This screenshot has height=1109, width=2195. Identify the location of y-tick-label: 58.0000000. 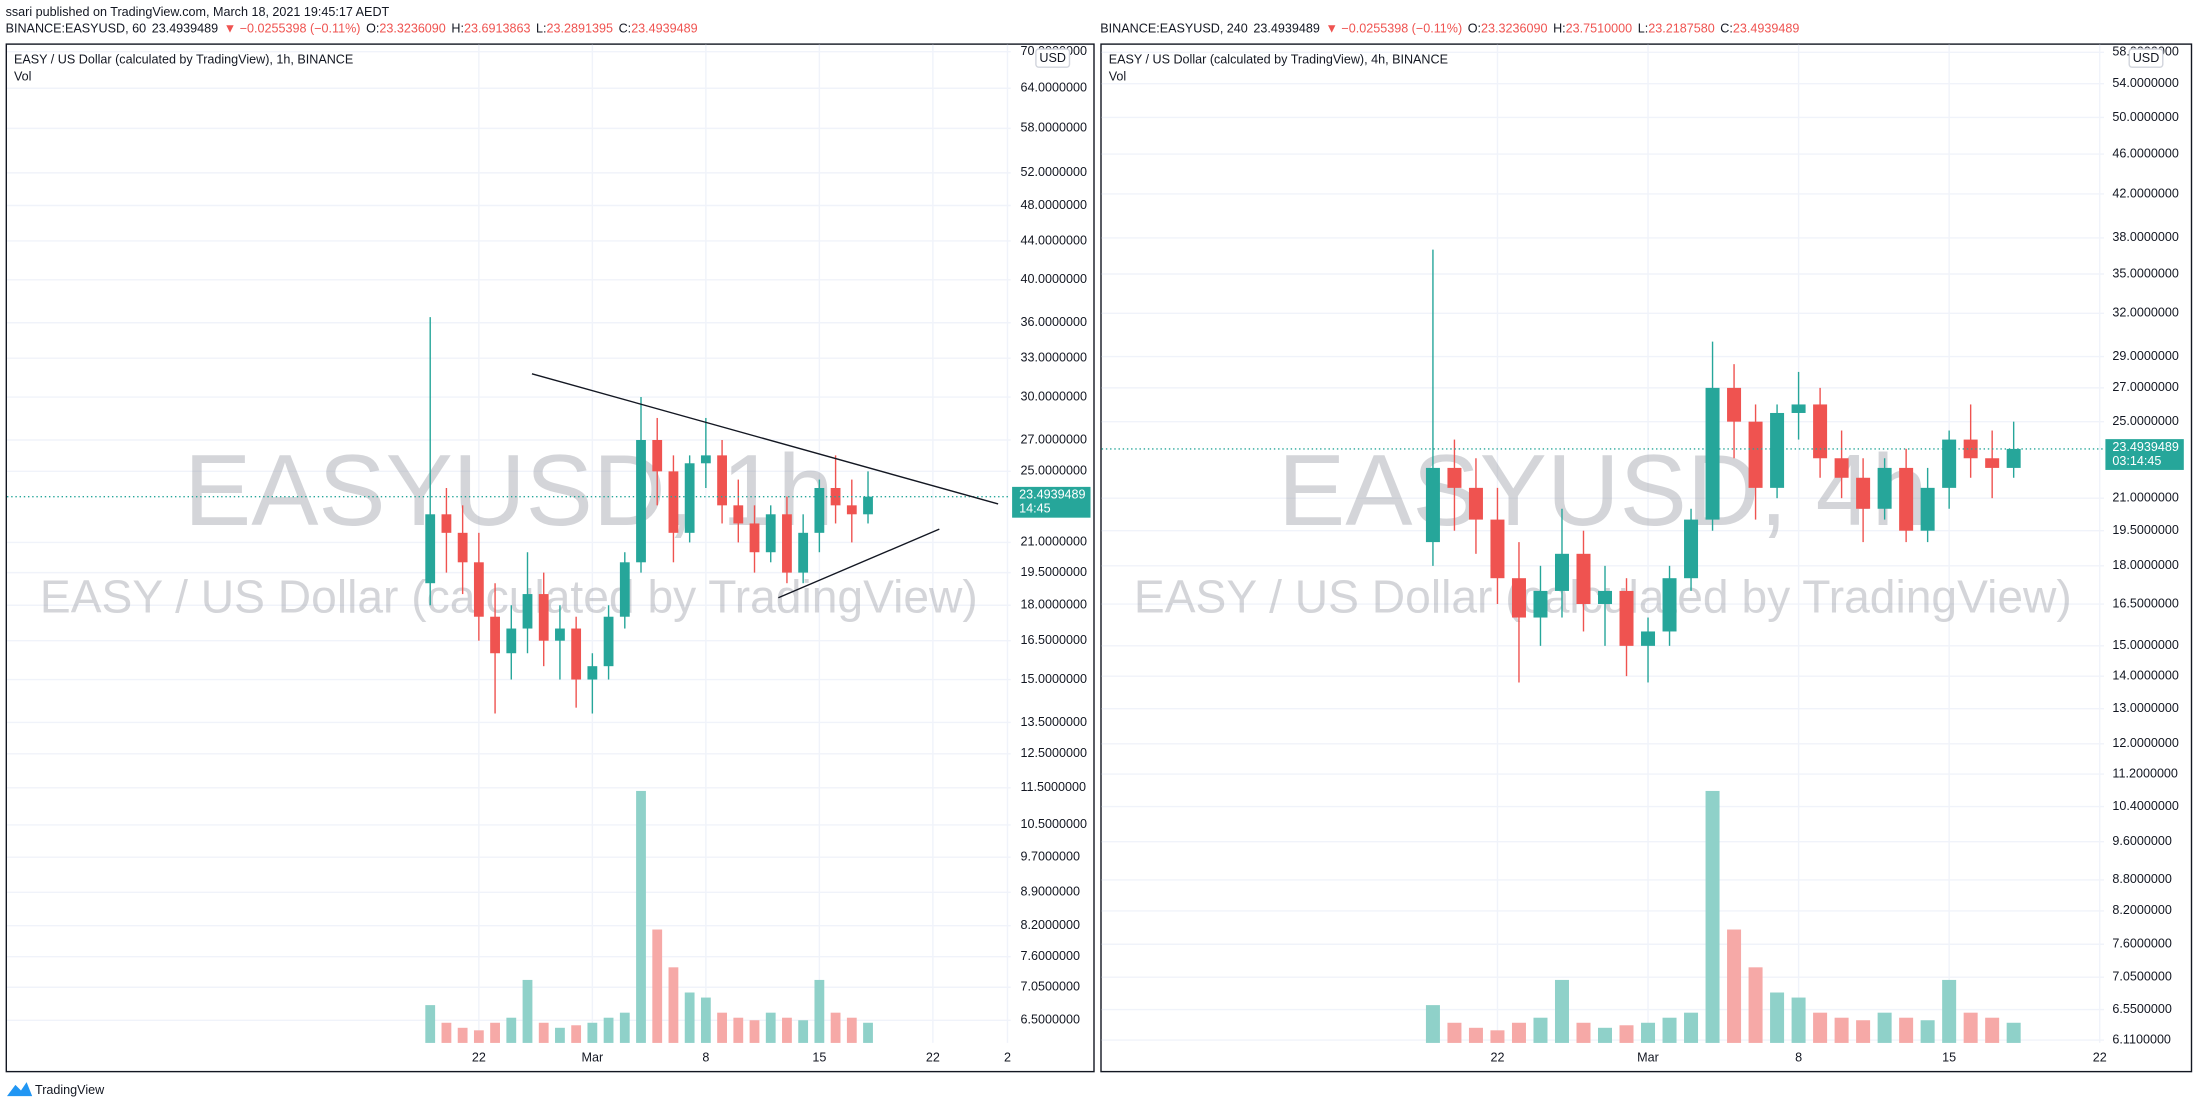
(1054, 128).